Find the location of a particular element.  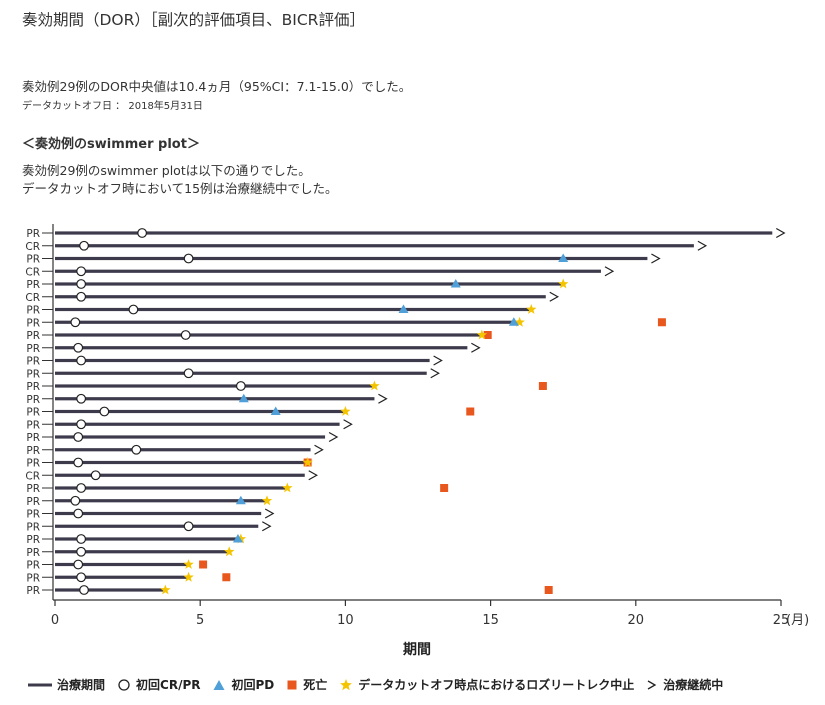

legend-first-response-label: 初回CR/PR is located at coordinates (168, 685).